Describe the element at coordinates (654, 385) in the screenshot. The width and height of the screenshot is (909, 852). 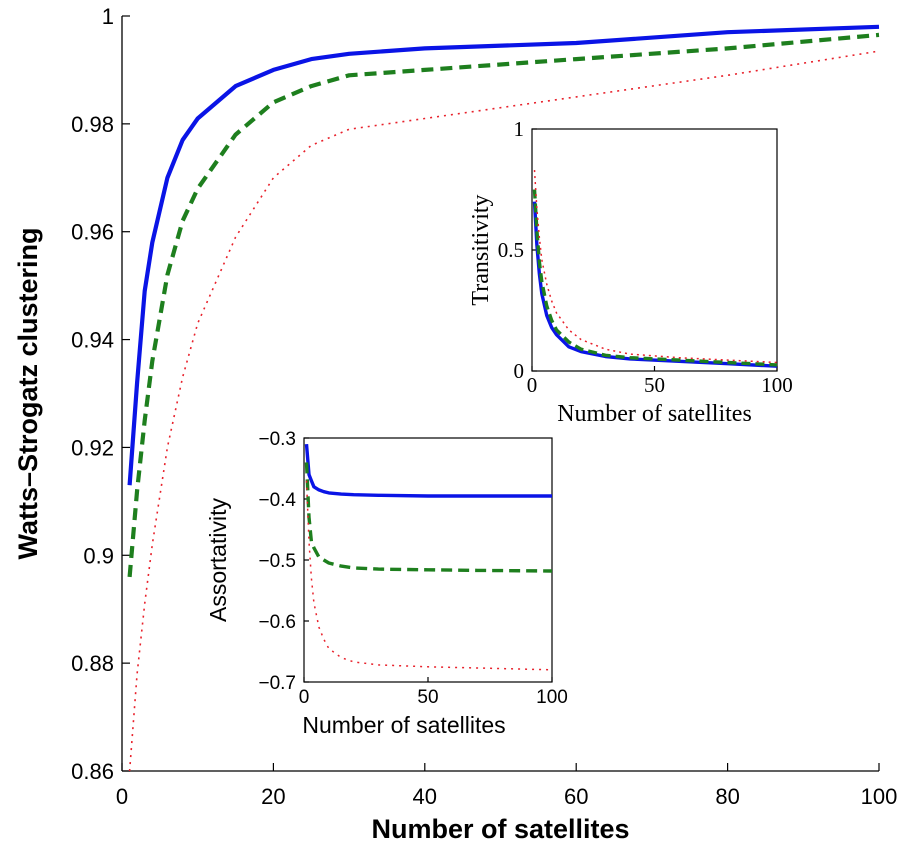
I see `inset-transitivity-x-tick-label: 50` at that location.